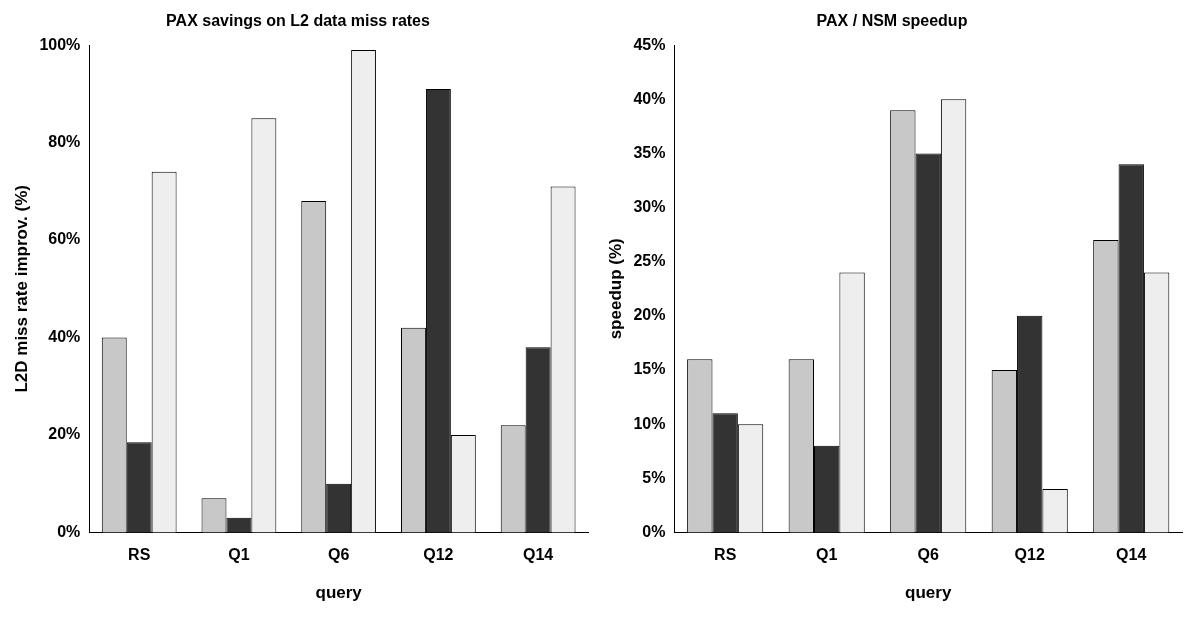 This screenshot has width=1202, height=640. I want to click on y-tick-label: 30%, so click(649, 207).